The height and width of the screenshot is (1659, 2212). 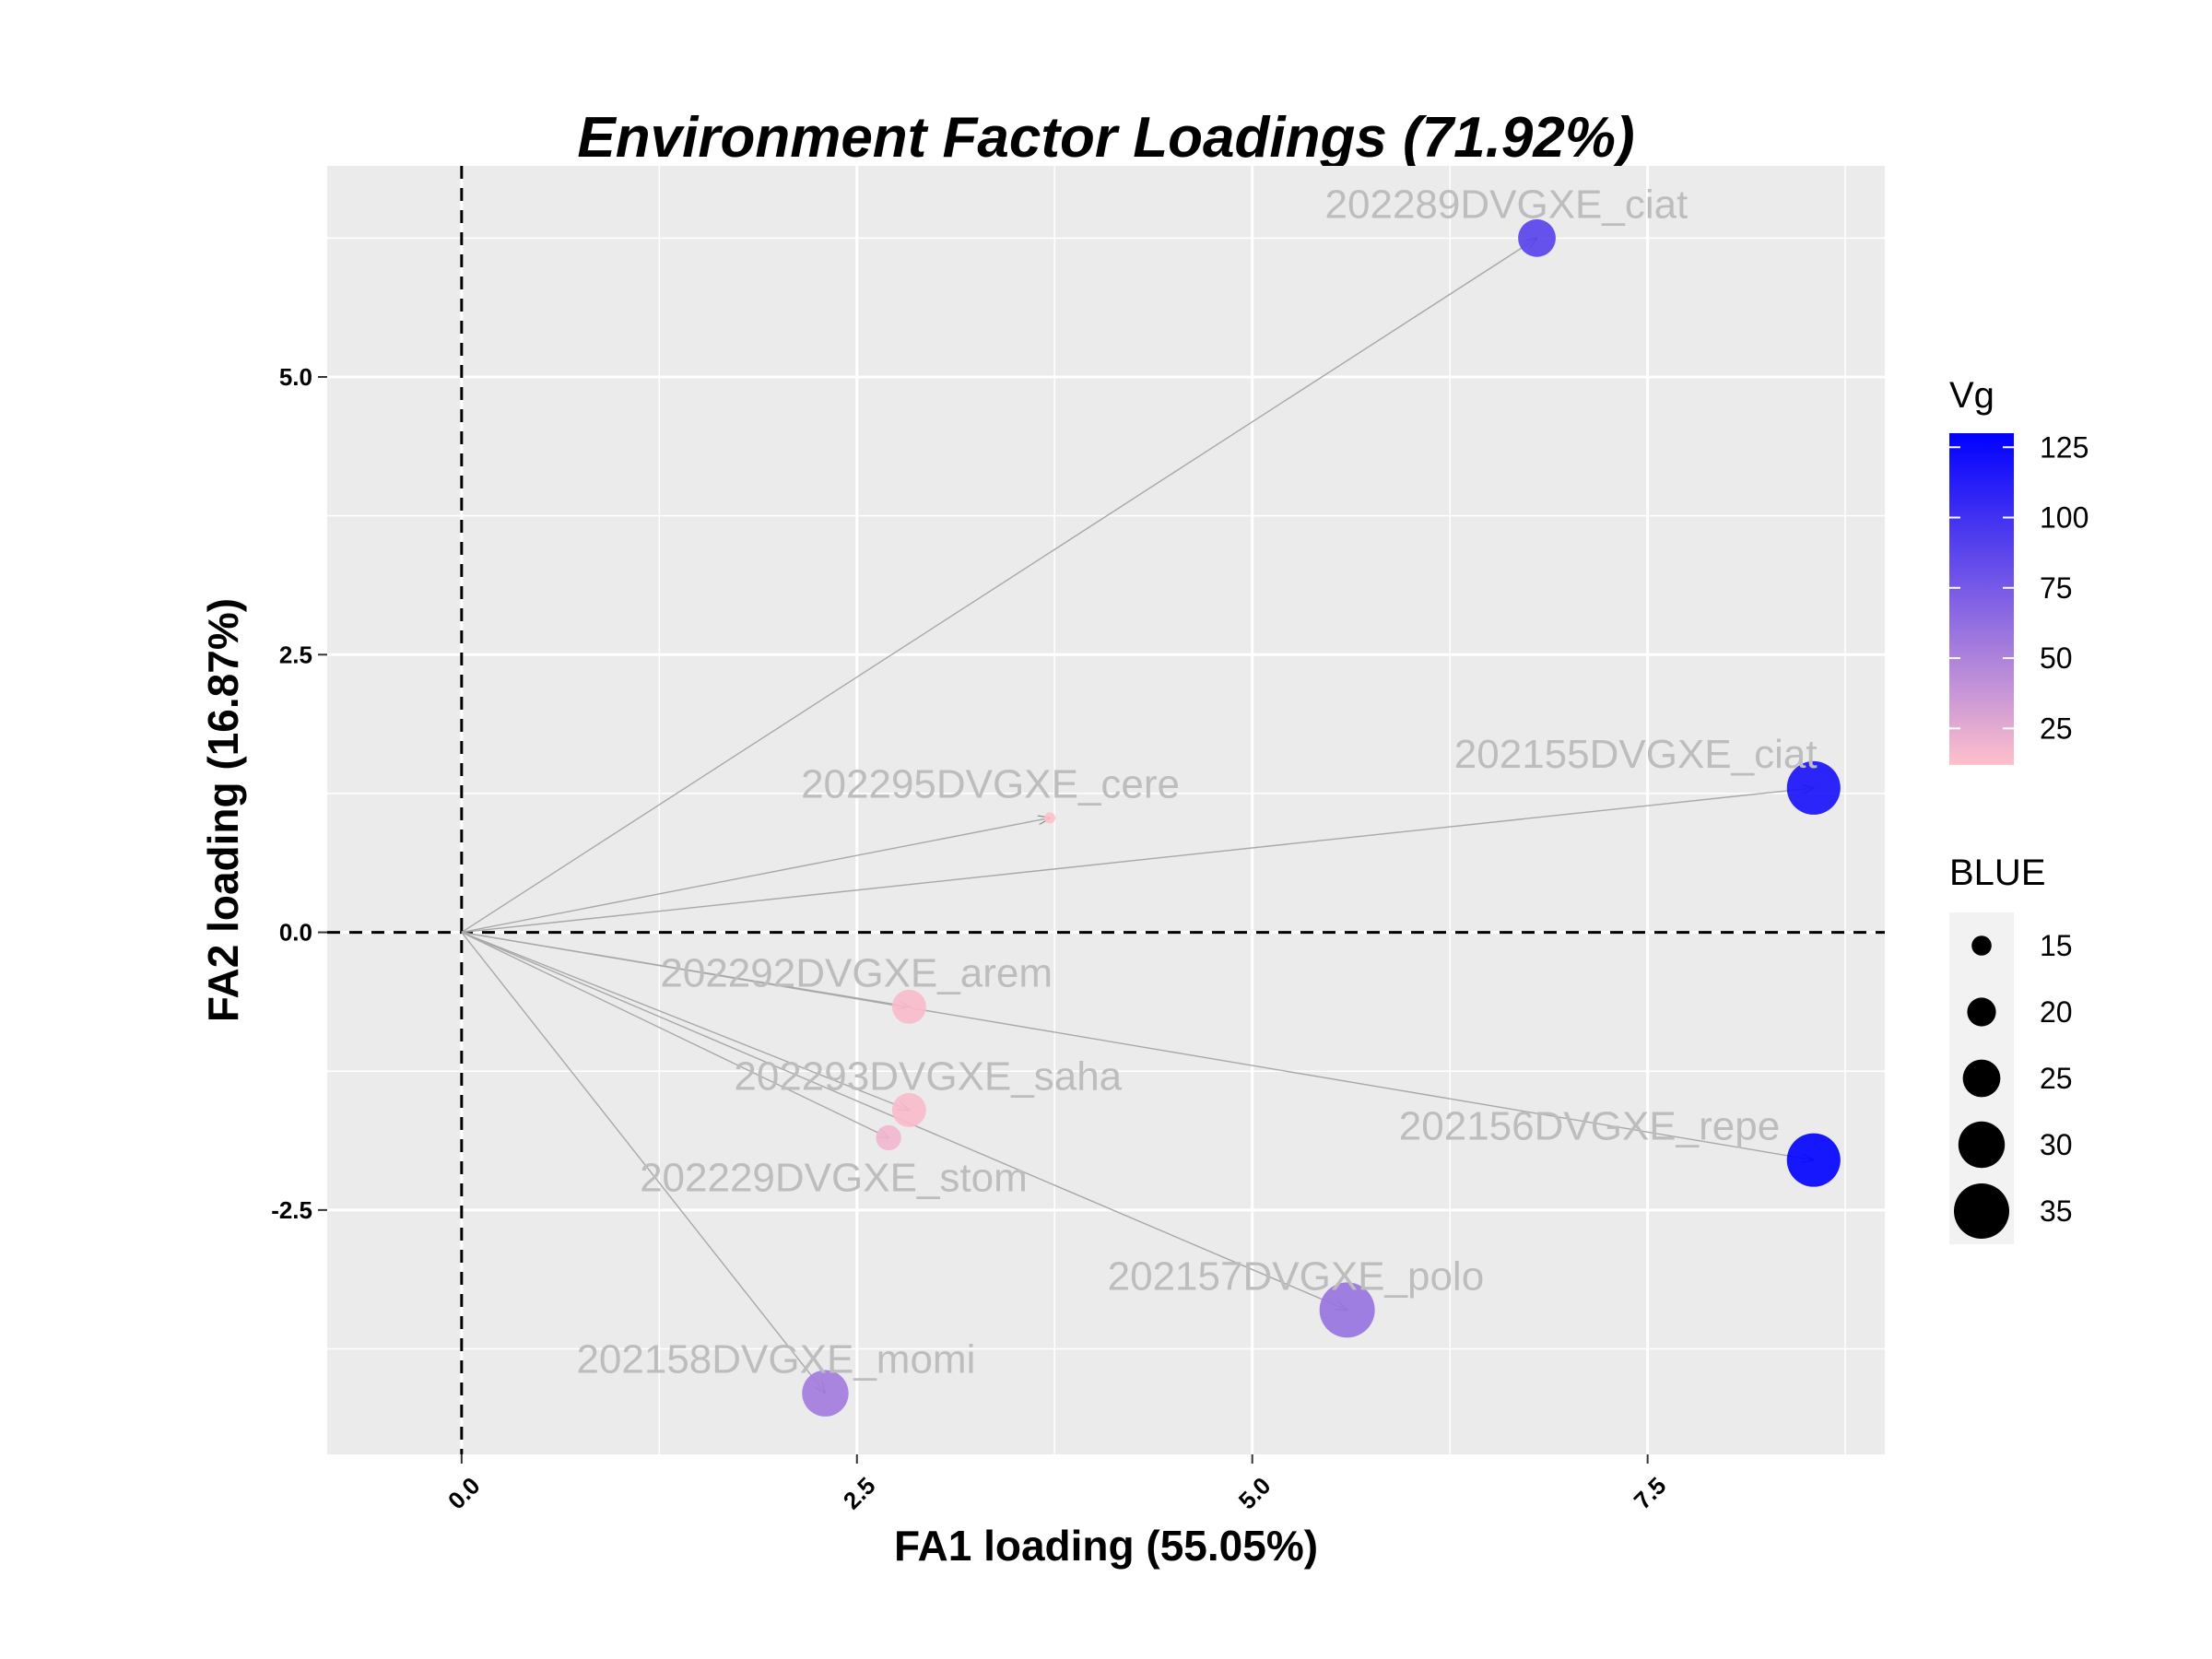 What do you see at coordinates (1650, 1493) in the screenshot?
I see `x-tick-label: 7.5` at bounding box center [1650, 1493].